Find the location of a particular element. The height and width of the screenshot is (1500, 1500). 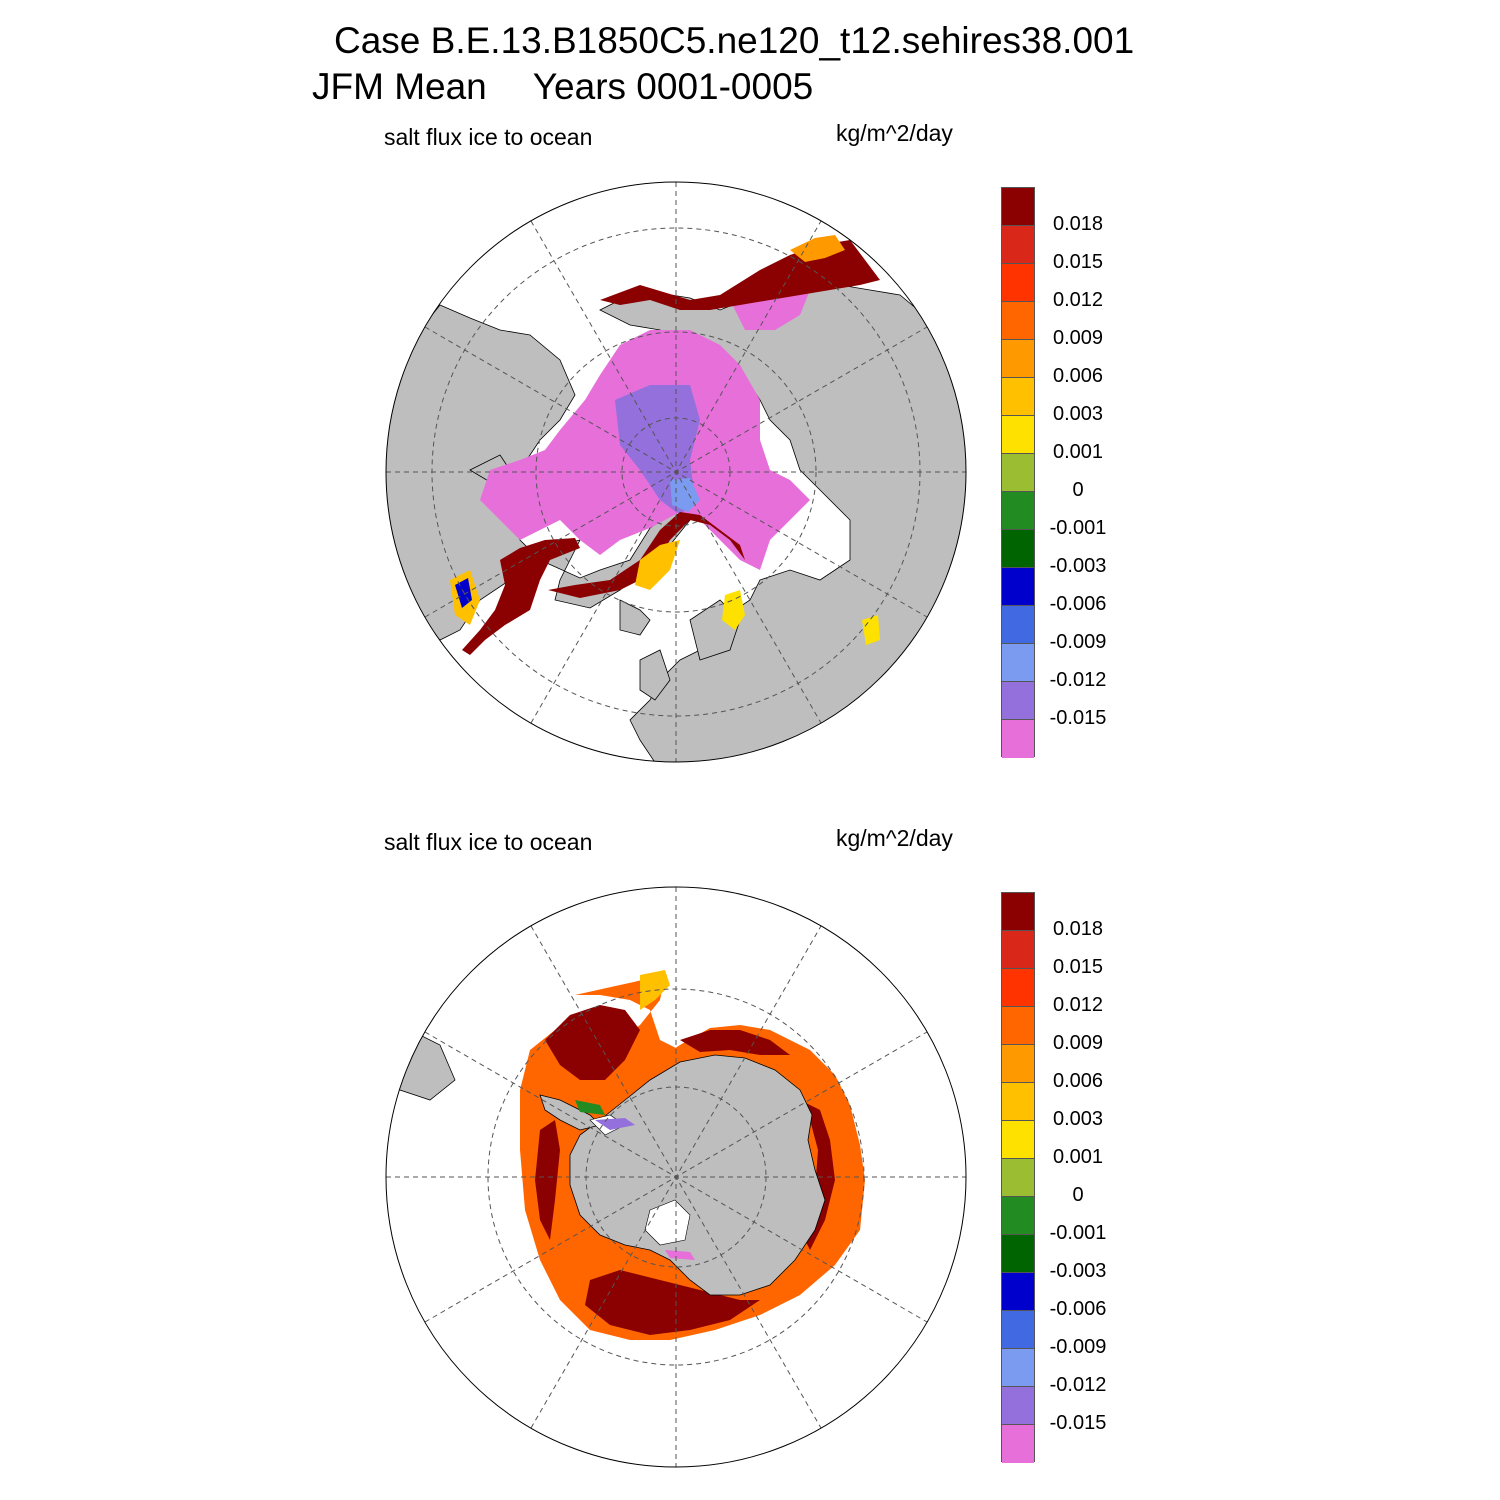

colorbar-south-tick-label: 0.018 is located at coordinates (1078, 929).